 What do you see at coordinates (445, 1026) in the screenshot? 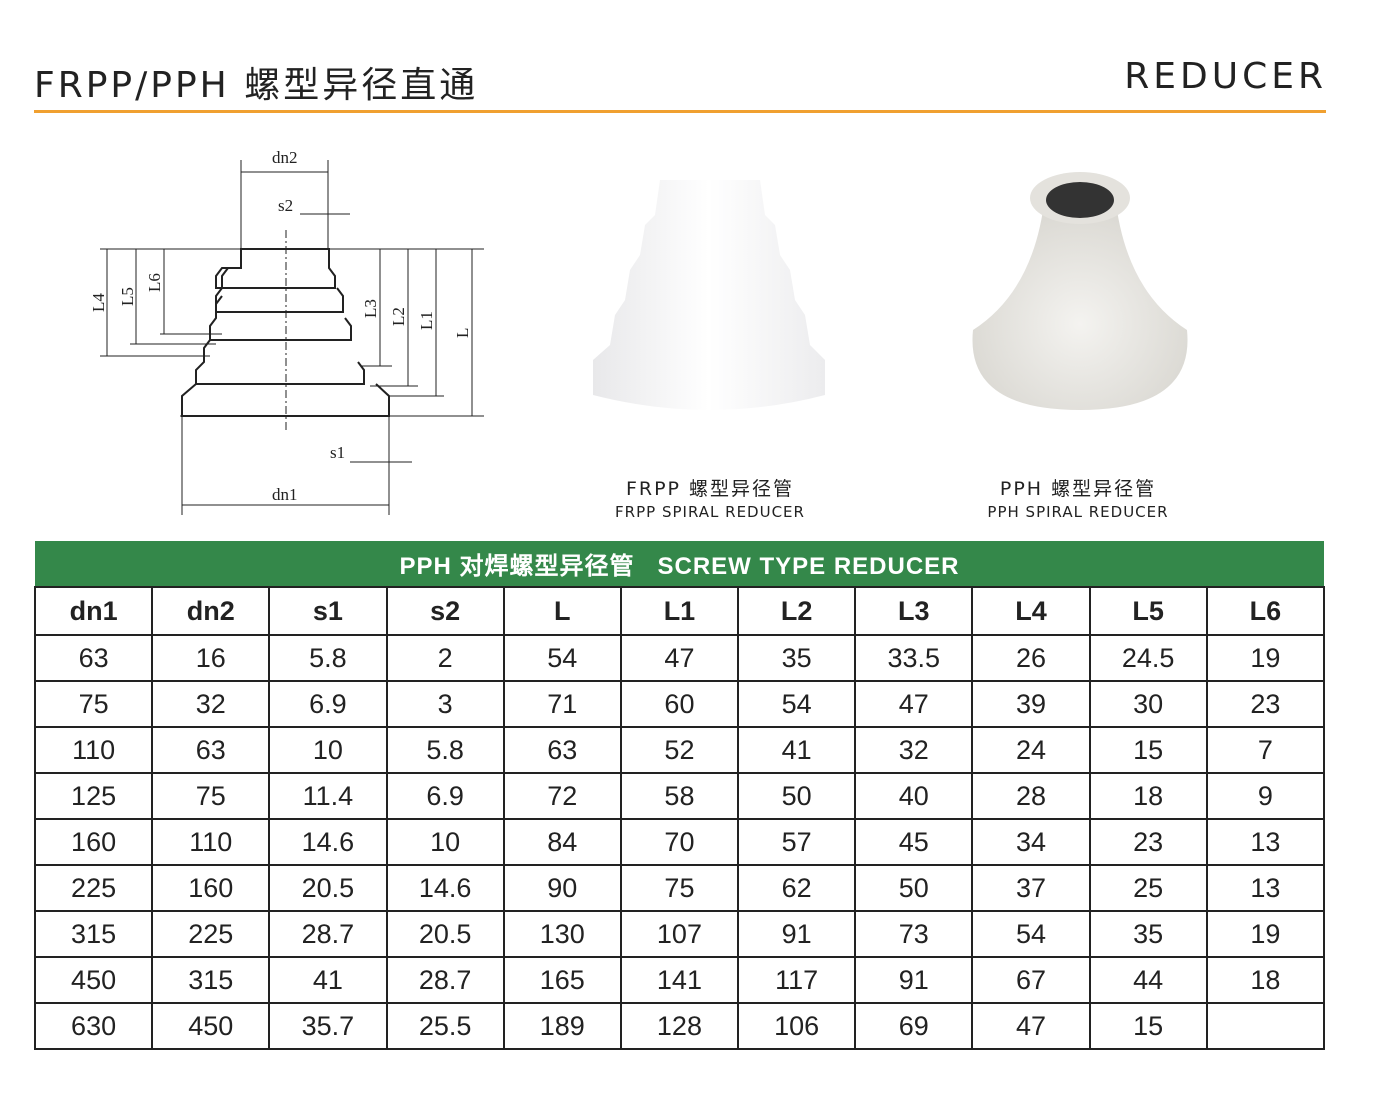
I see `table-cell: 25.5` at bounding box center [445, 1026].